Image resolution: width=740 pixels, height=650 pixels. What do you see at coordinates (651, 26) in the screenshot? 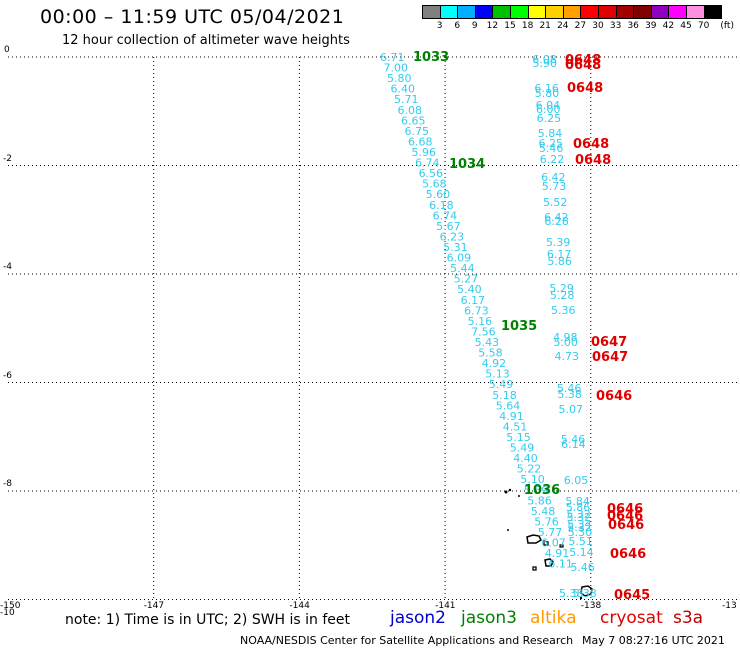
I see `legend-tick-label: 39` at bounding box center [651, 26].